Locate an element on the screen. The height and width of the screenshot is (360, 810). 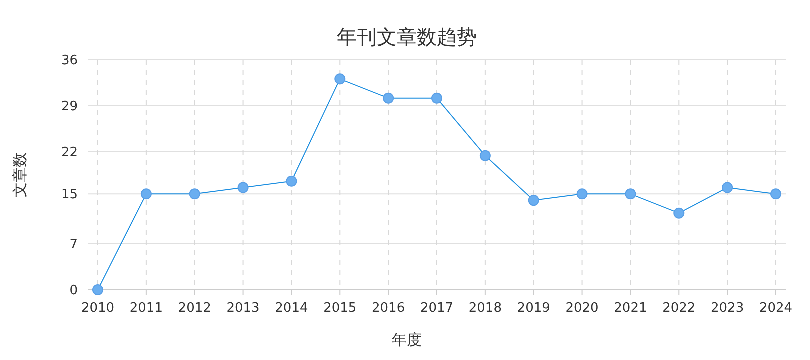
x-tick-label: 2020 is located at coordinates (582, 308).